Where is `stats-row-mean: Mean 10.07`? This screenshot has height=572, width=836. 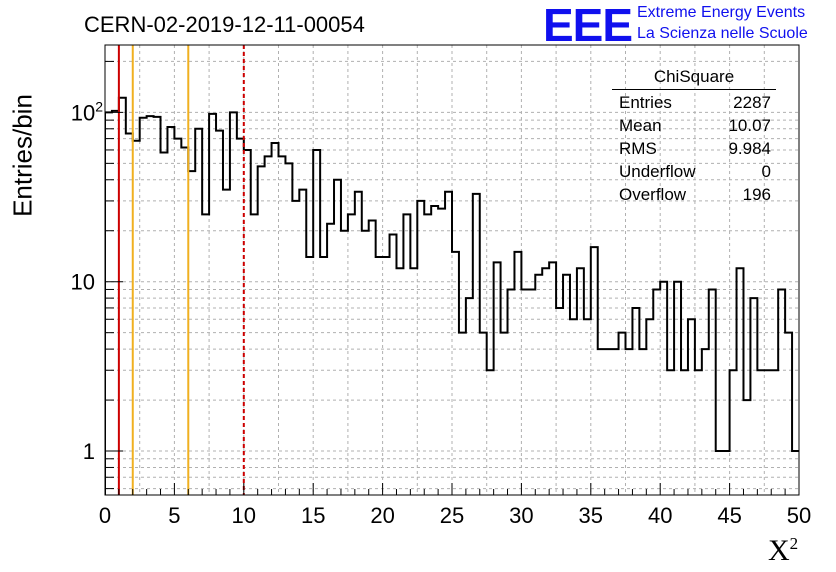 stats-row-mean: Mean 10.07 is located at coordinates (695, 126).